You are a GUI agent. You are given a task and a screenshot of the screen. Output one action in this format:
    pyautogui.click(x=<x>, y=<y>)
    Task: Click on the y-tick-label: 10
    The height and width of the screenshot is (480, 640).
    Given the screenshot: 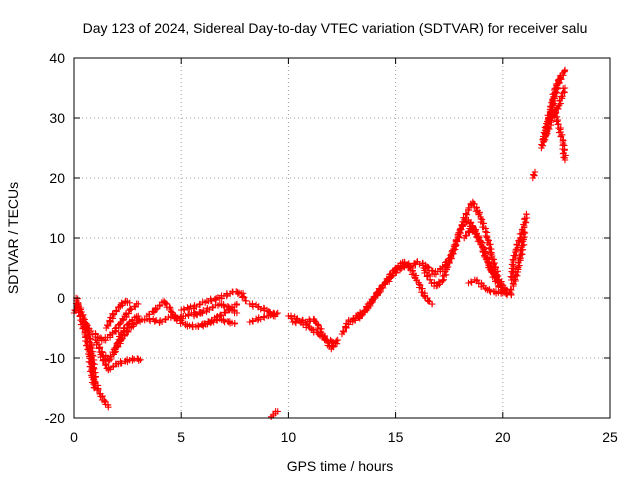 What is the action you would take?
    pyautogui.click(x=57, y=238)
    